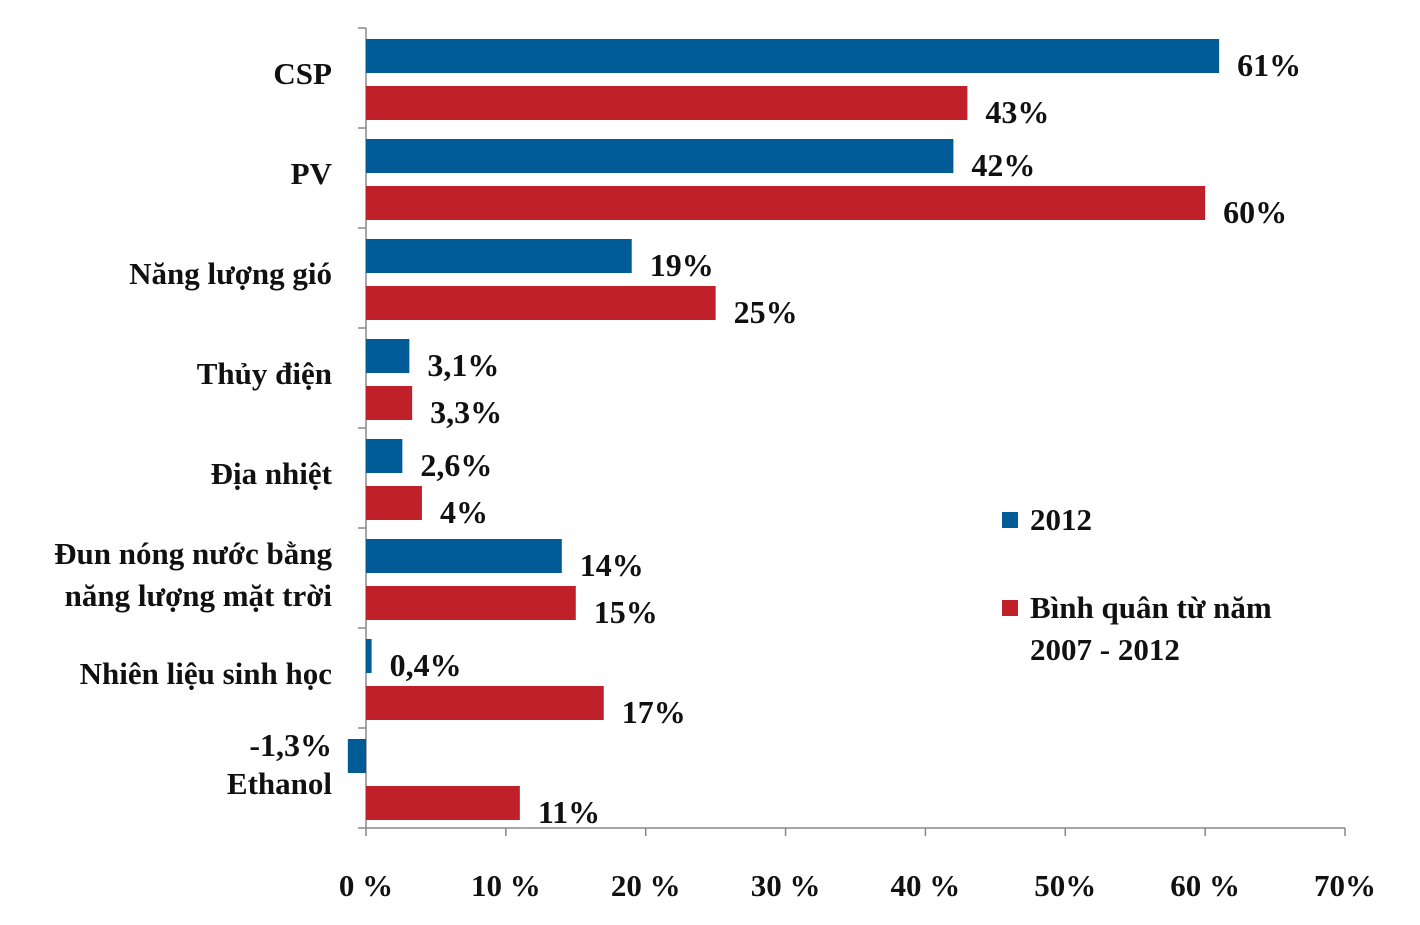 This screenshot has height=925, width=1420. What do you see at coordinates (1151, 607) in the screenshot?
I see `legend-label-average-line1: Bình quân từ năm` at bounding box center [1151, 607].